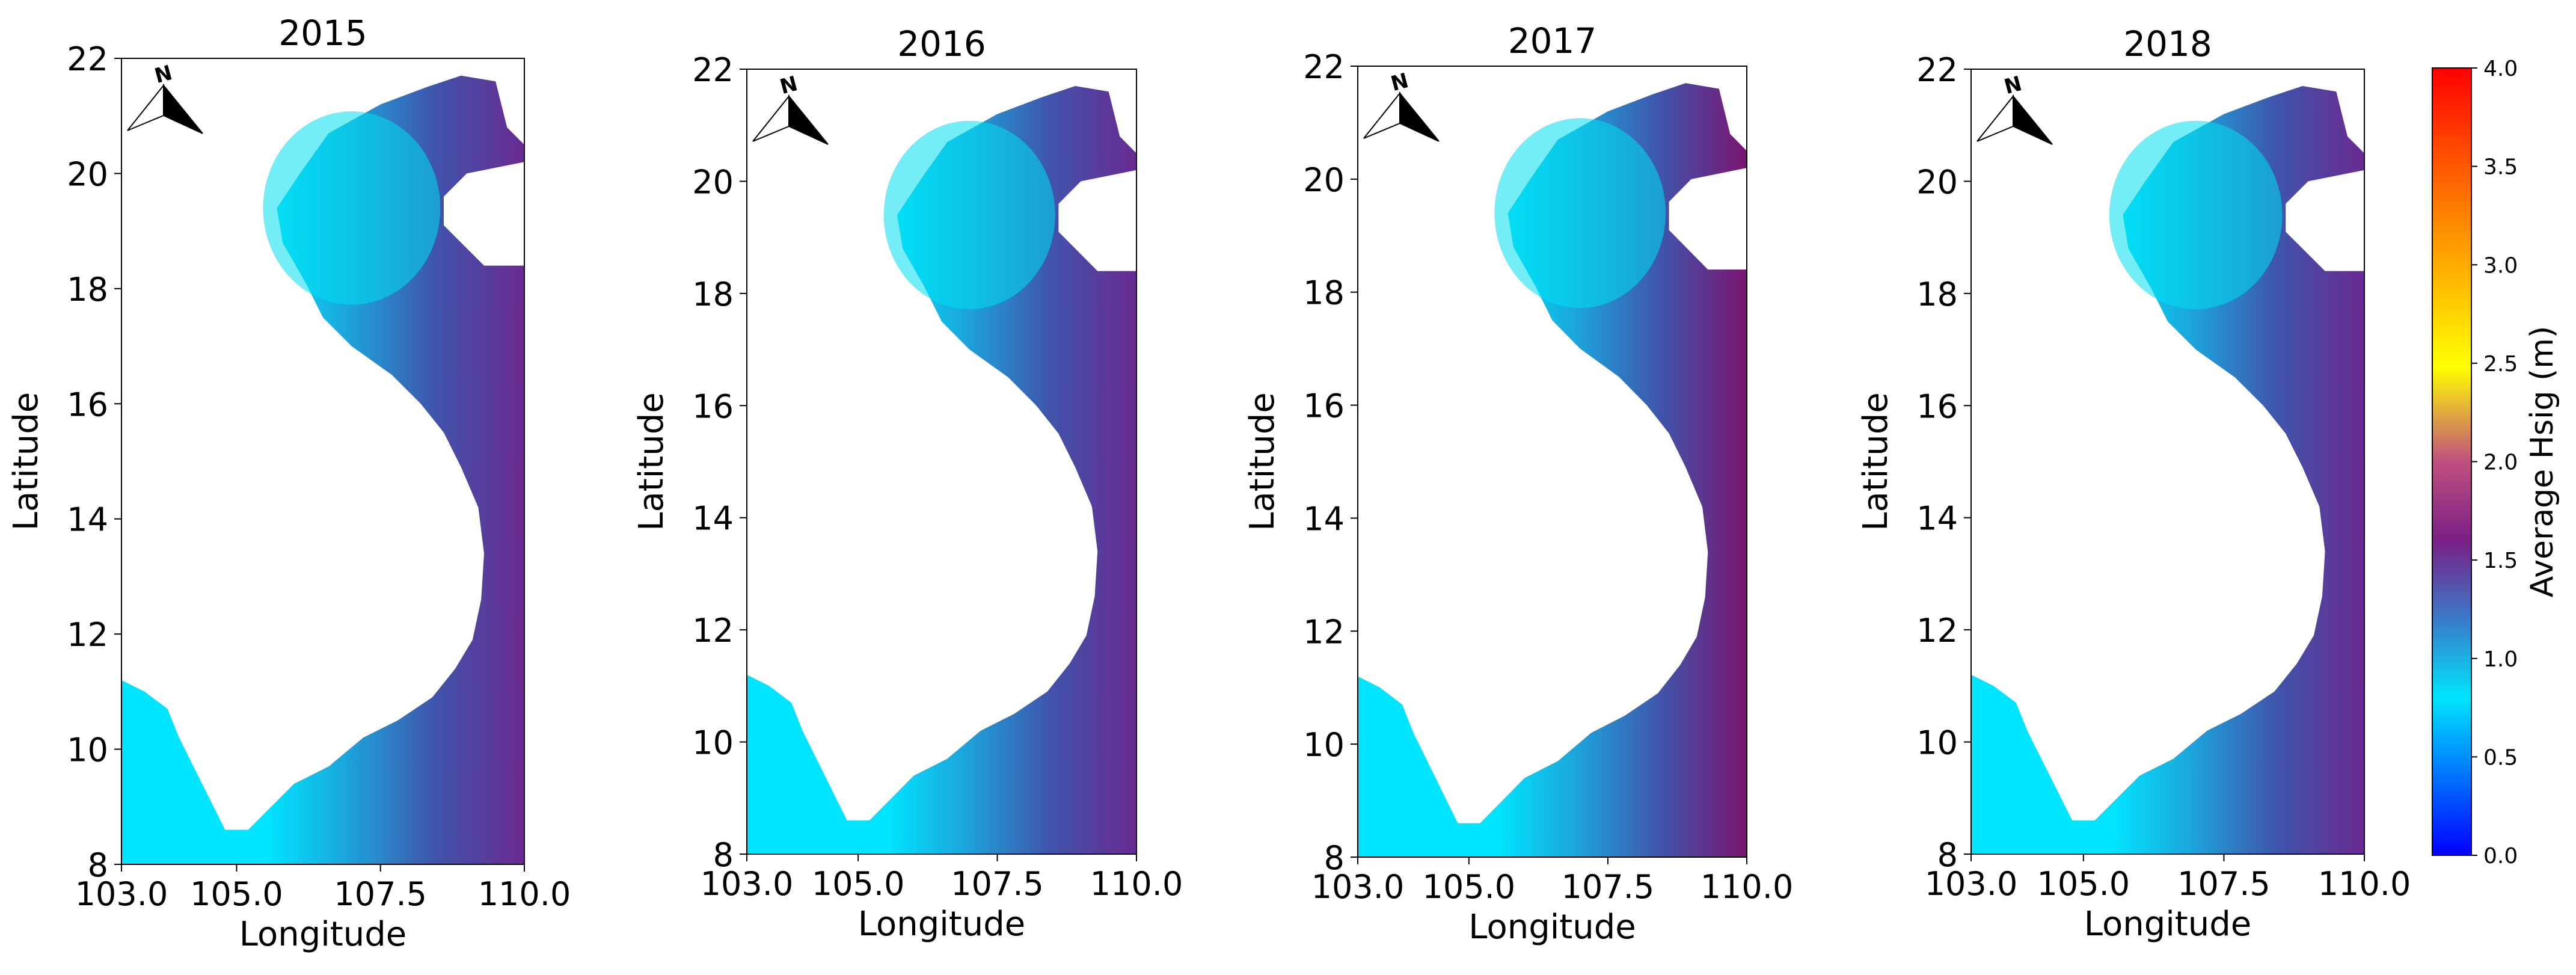 This screenshot has width=2576, height=975. Describe the element at coordinates (2542, 461) in the screenshot. I see `colorbar-label: Average Hsig (m)` at that location.